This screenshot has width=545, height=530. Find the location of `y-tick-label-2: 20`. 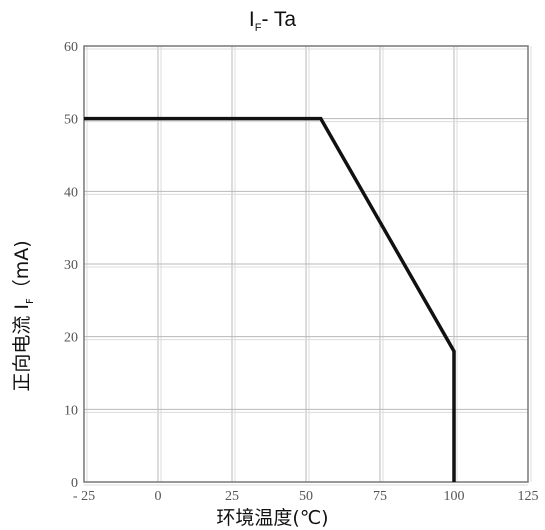

y-tick-label-2: 20 is located at coordinates (71, 338).